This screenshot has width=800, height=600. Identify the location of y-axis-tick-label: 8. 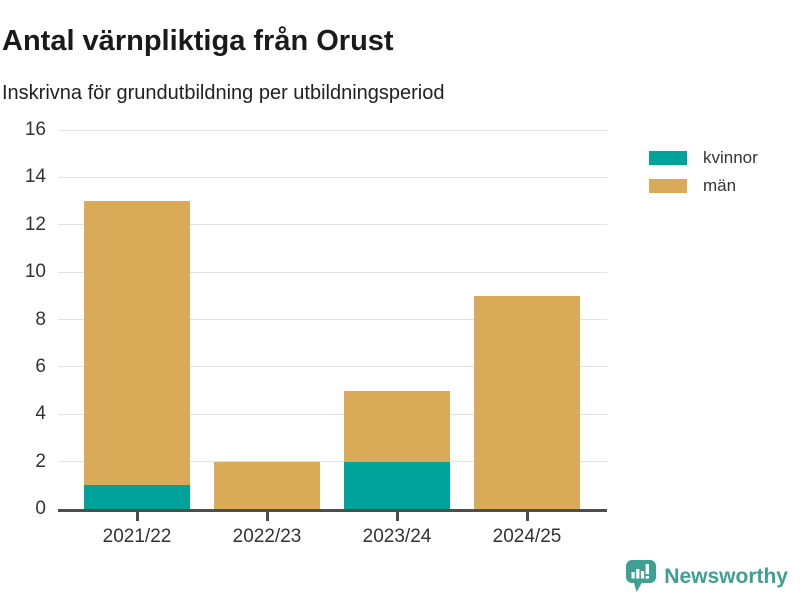
(40, 319).